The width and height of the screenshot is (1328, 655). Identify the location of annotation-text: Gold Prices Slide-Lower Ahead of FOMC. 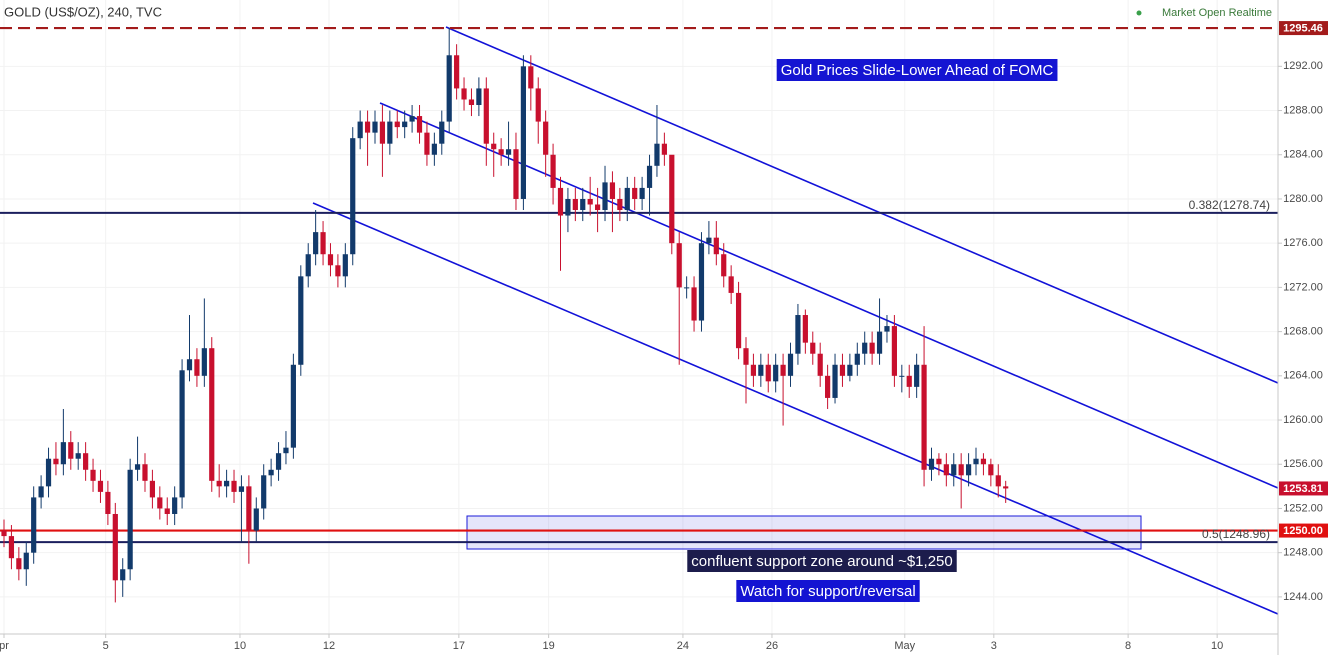
(917, 70).